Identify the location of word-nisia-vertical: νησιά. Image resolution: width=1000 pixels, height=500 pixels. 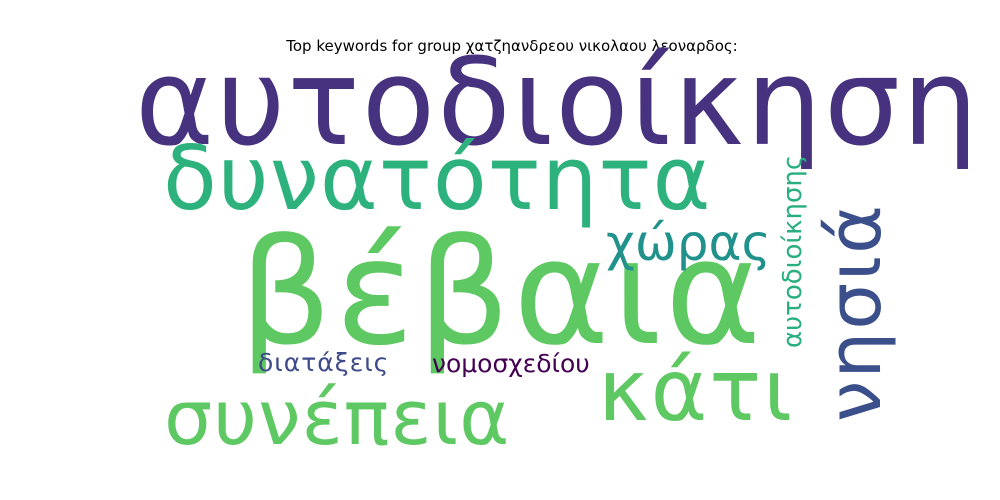
(855, 312).